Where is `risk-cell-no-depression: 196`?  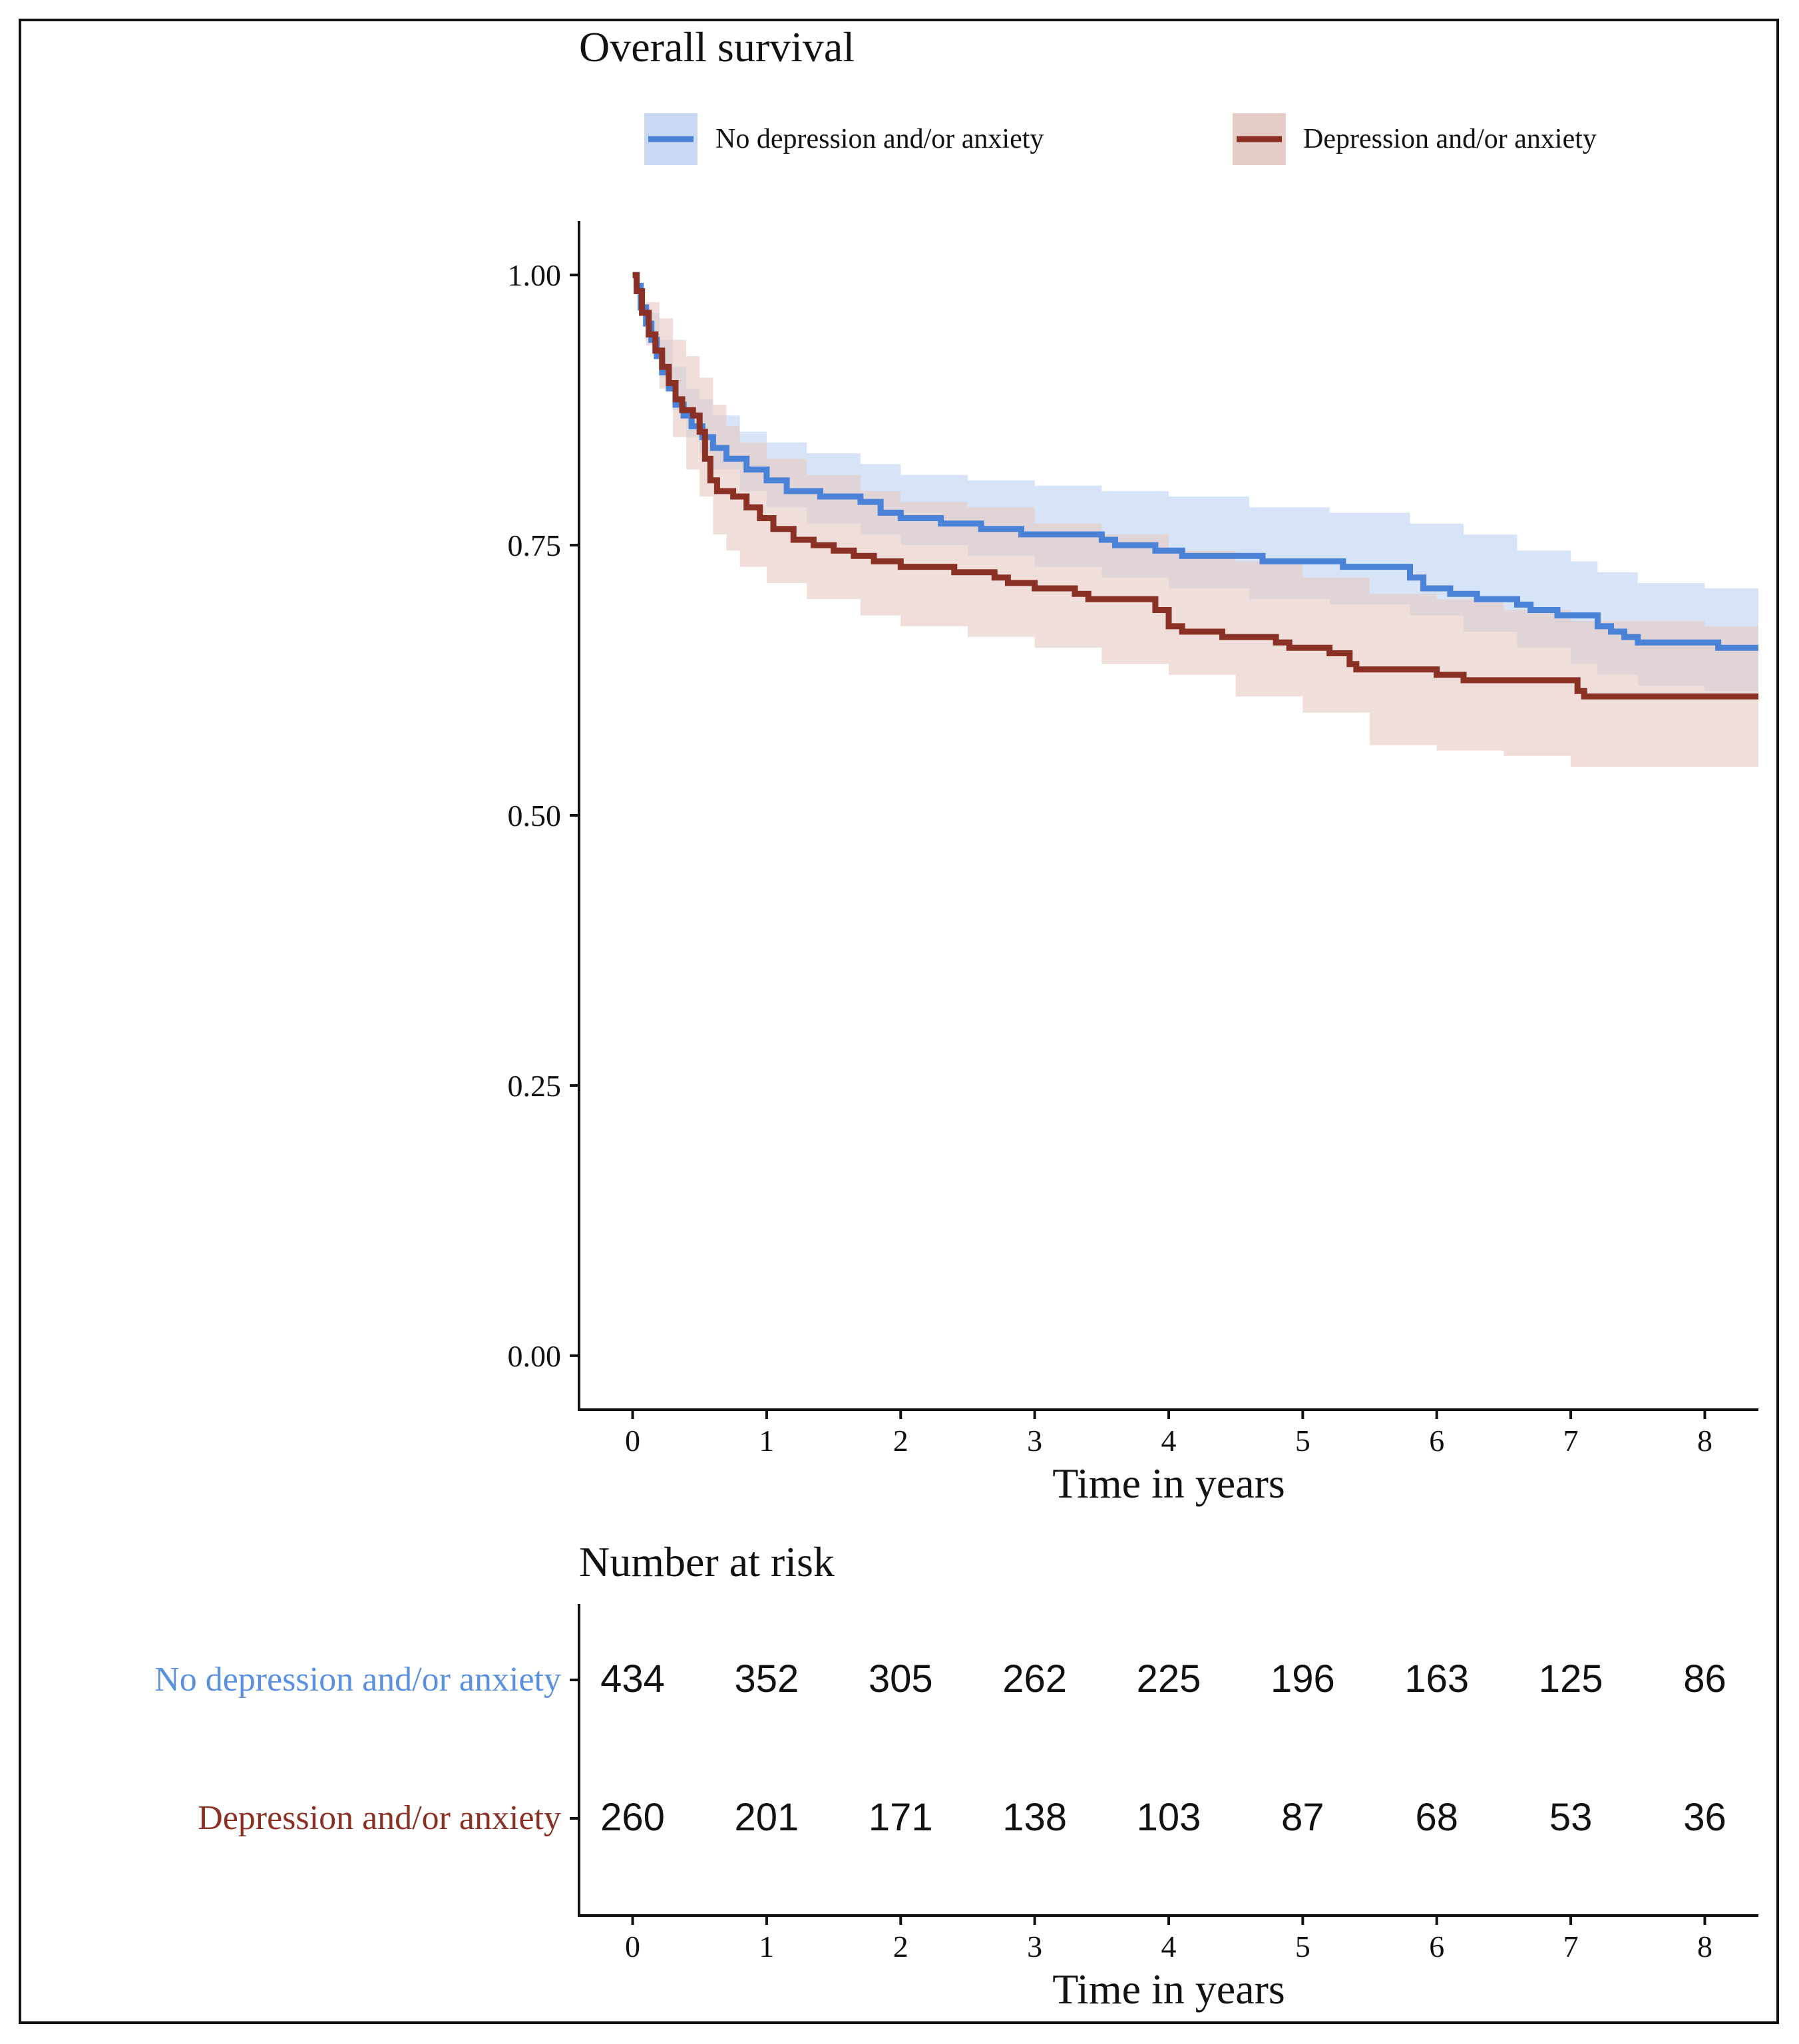
risk-cell-no-depression: 196 is located at coordinates (1303, 1679).